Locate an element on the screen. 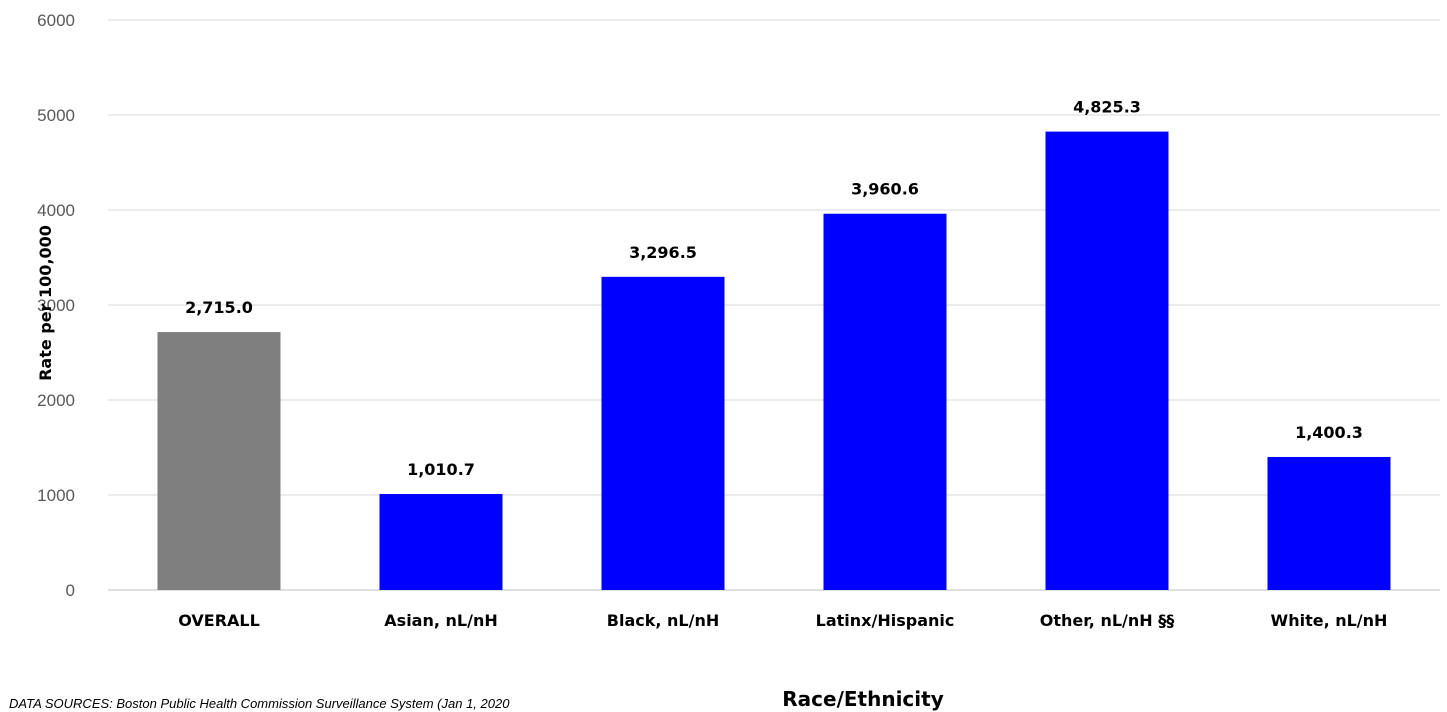 This screenshot has height=712, width=1447. x-tick-label: Latinx/Hispanic is located at coordinates (885, 620).